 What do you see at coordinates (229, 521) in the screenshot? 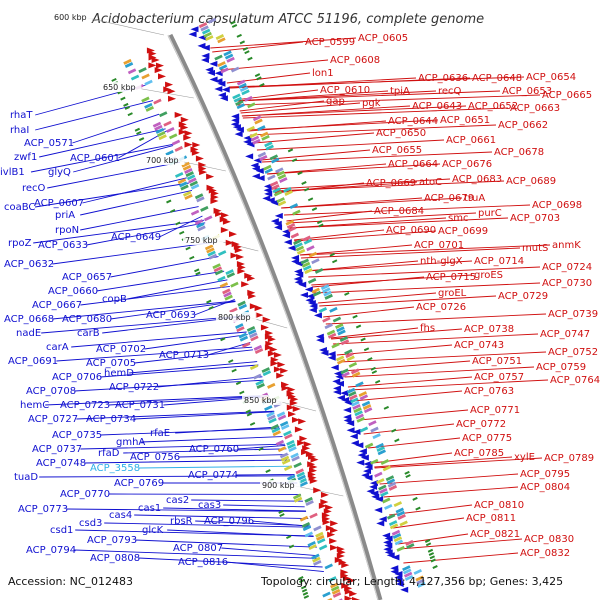
I see `minus-gene-label: ACP_0796` at bounding box center [229, 521].